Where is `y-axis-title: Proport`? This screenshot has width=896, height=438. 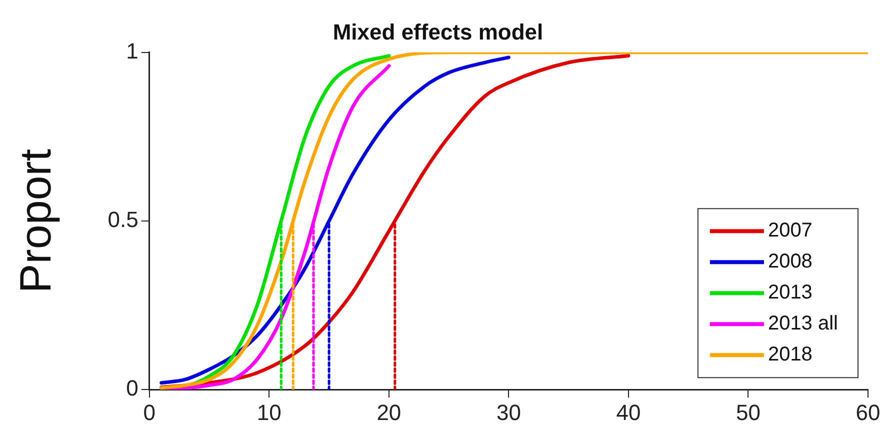 y-axis-title: Proport is located at coordinates (36, 221).